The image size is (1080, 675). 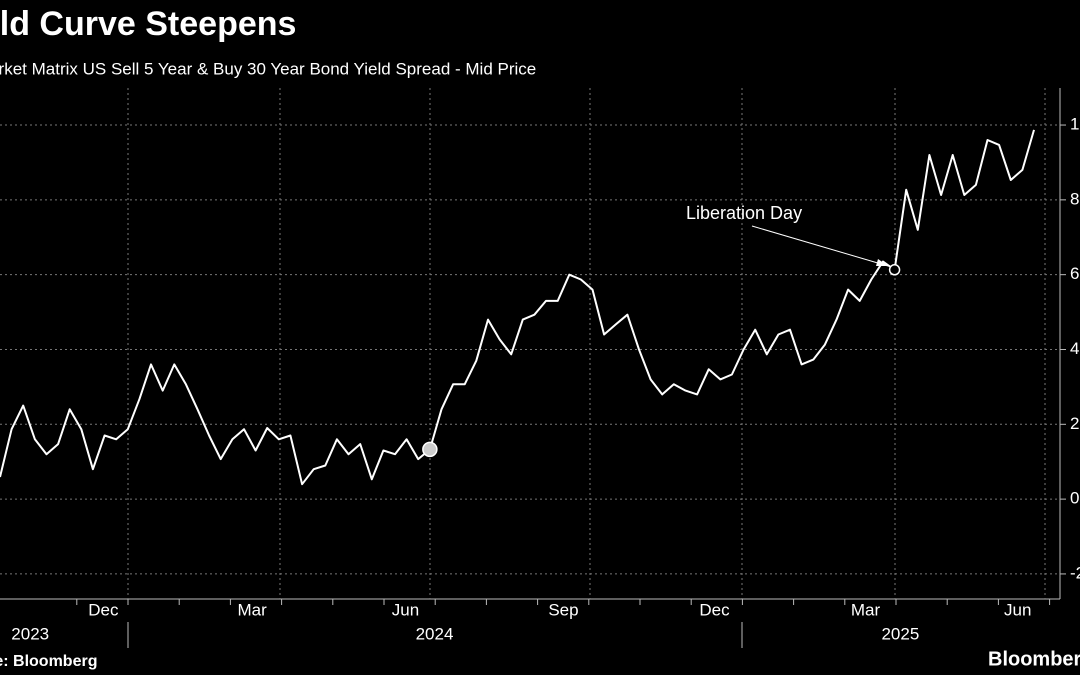 What do you see at coordinates (1075, 572) in the screenshot?
I see `y-tick-label: -20` at bounding box center [1075, 572].